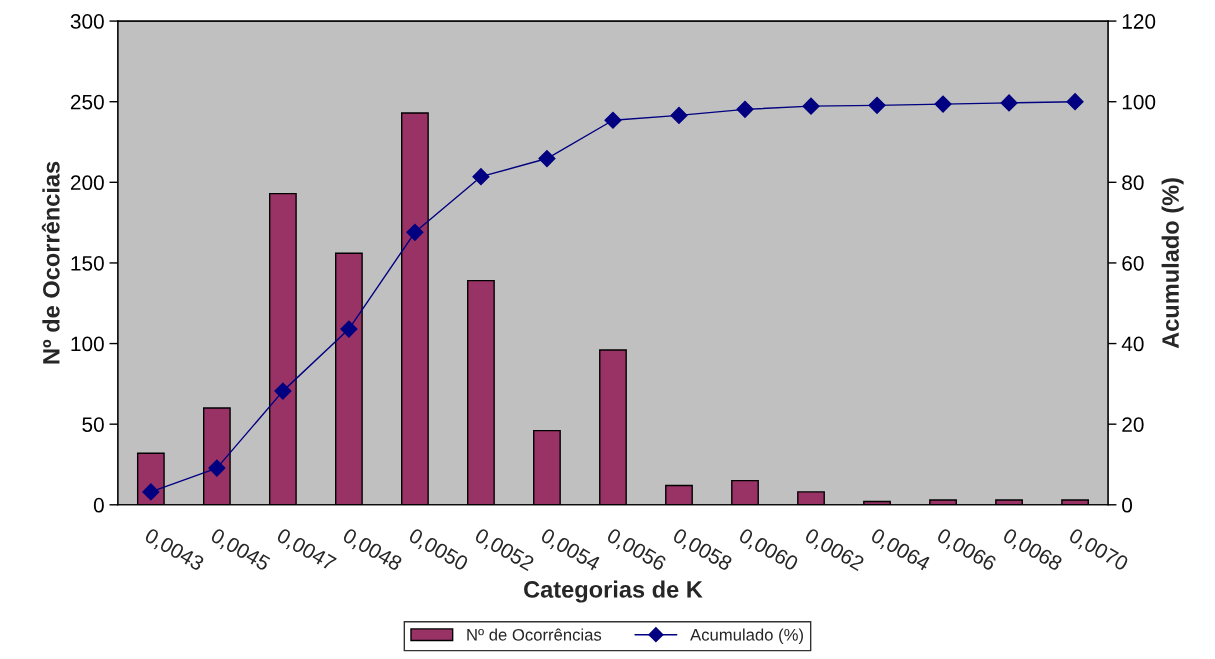 Image resolution: width=1215 pixels, height=659 pixels. I want to click on y-tick-label: 300, so click(87, 21).